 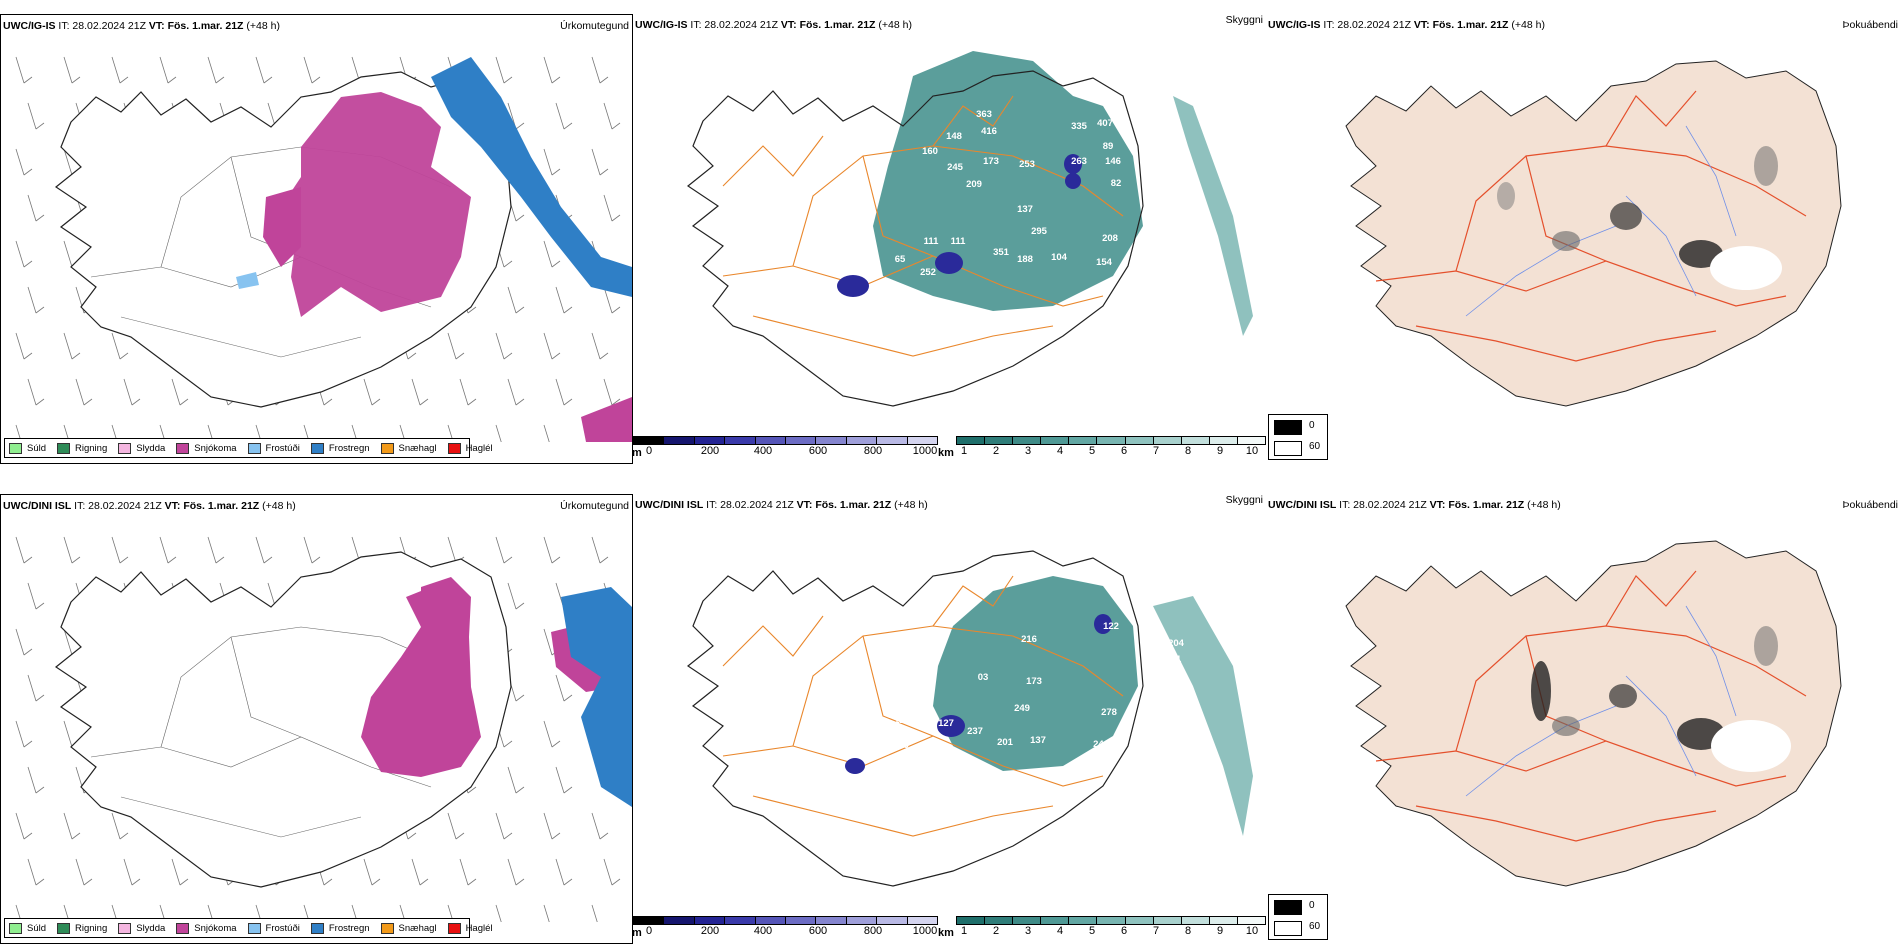 What do you see at coordinates (423, 607) in the screenshot?
I see `snow-region-small` at bounding box center [423, 607].